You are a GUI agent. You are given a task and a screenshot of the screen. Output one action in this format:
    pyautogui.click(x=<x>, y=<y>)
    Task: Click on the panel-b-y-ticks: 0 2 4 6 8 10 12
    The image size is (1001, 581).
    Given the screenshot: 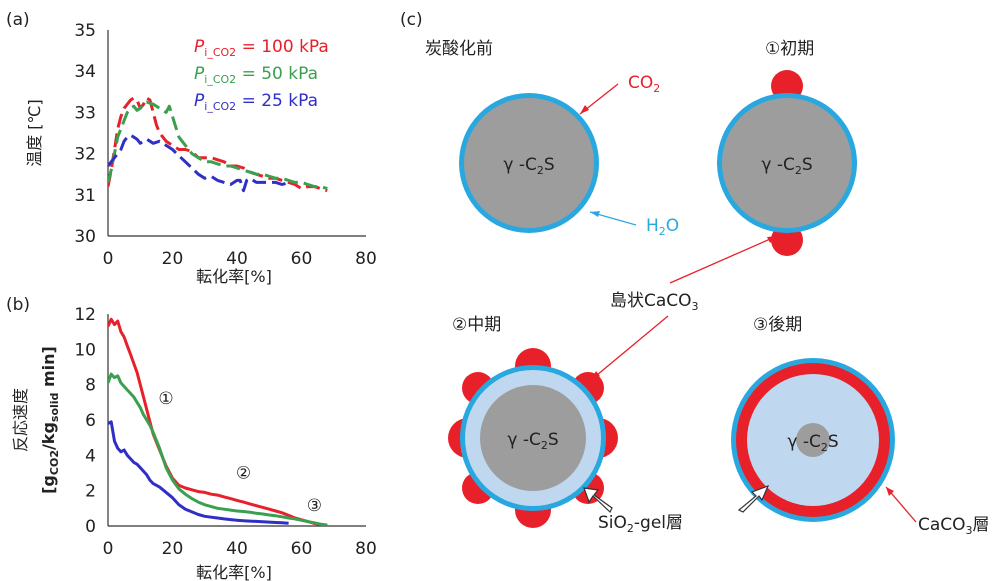 What is the action you would take?
    pyautogui.click(x=85, y=421)
    